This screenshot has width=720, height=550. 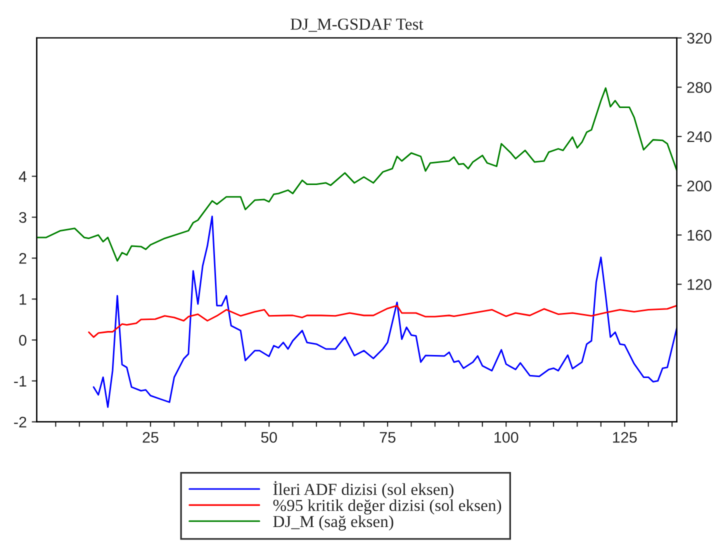 What do you see at coordinates (357, 25) in the screenshot?
I see `chart-title: DJ_M-GSDAF Test` at bounding box center [357, 25].